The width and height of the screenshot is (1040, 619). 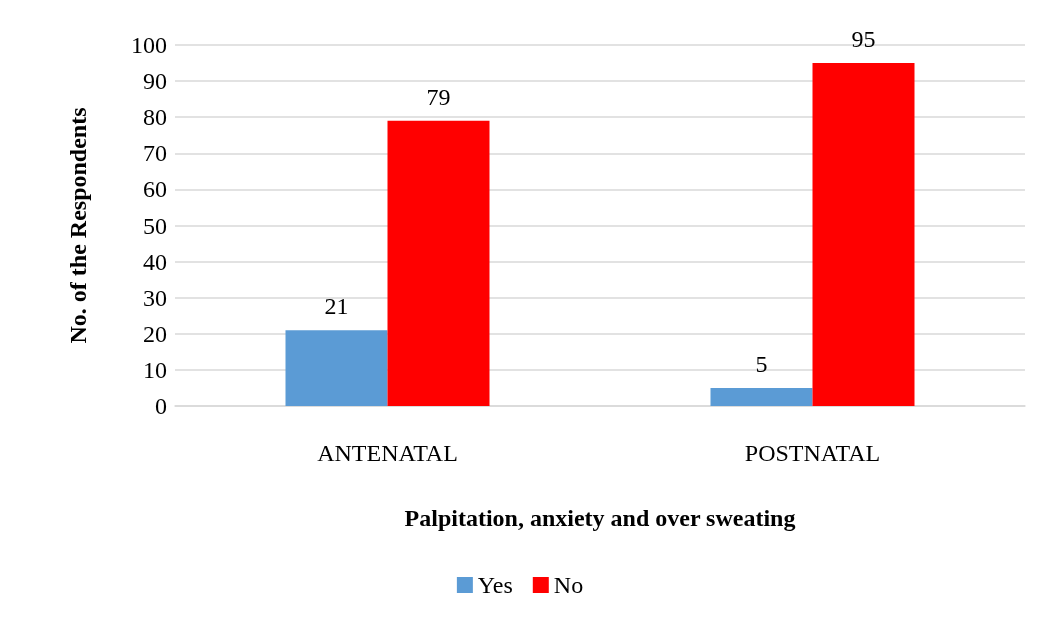 I want to click on y-tick-label: 0, so click(x=161, y=406).